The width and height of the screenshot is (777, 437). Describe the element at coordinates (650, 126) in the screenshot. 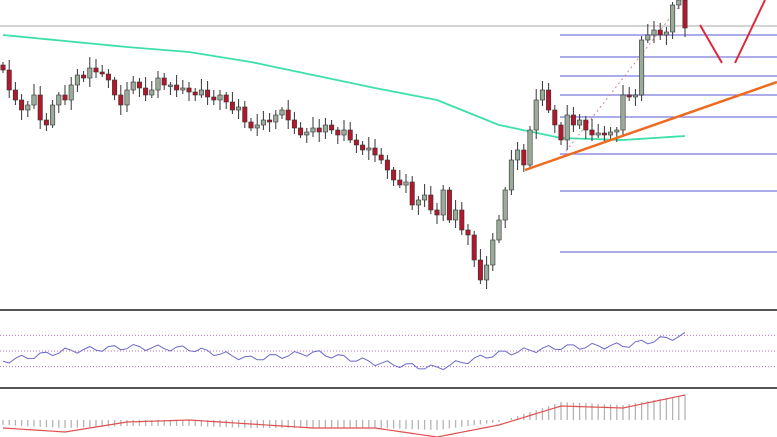

I see `support-trendline` at that location.